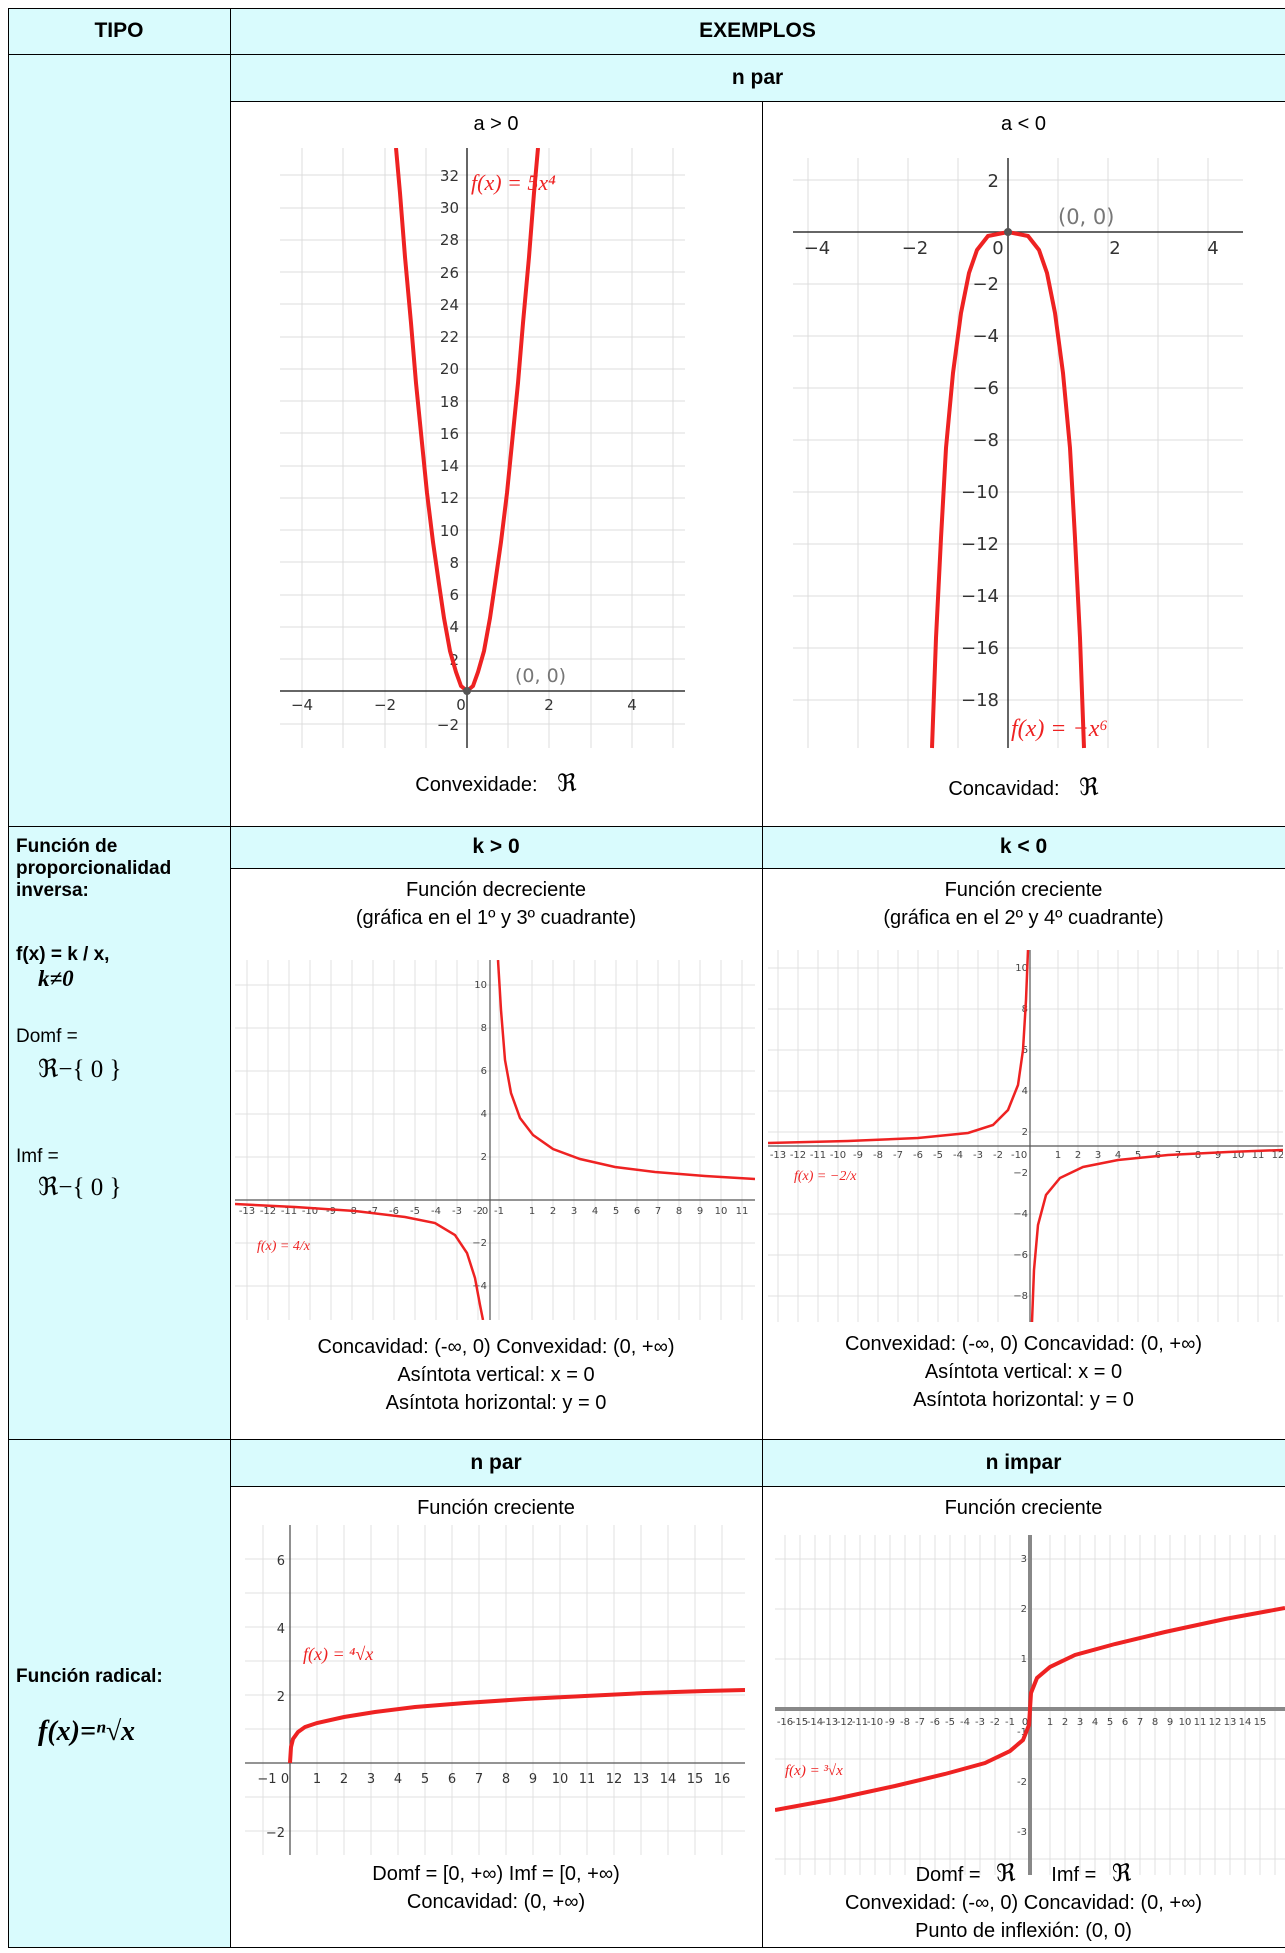  What do you see at coordinates (995, 1722) in the screenshot?
I see `svg-text: -2` at bounding box center [995, 1722].